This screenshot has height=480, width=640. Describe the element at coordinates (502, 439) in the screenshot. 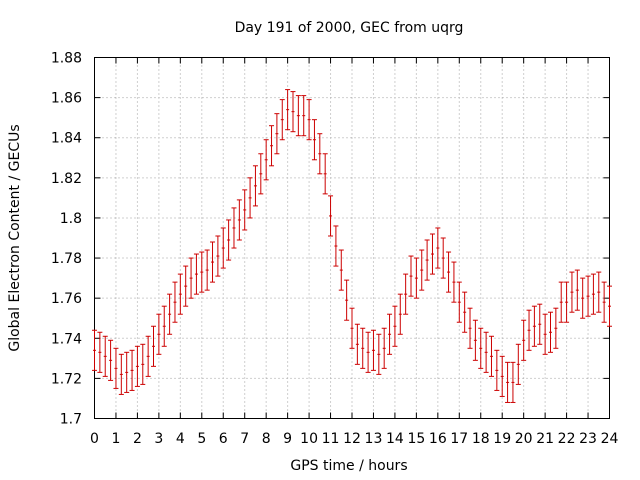

I see `x-tick-label: 19` at that location.